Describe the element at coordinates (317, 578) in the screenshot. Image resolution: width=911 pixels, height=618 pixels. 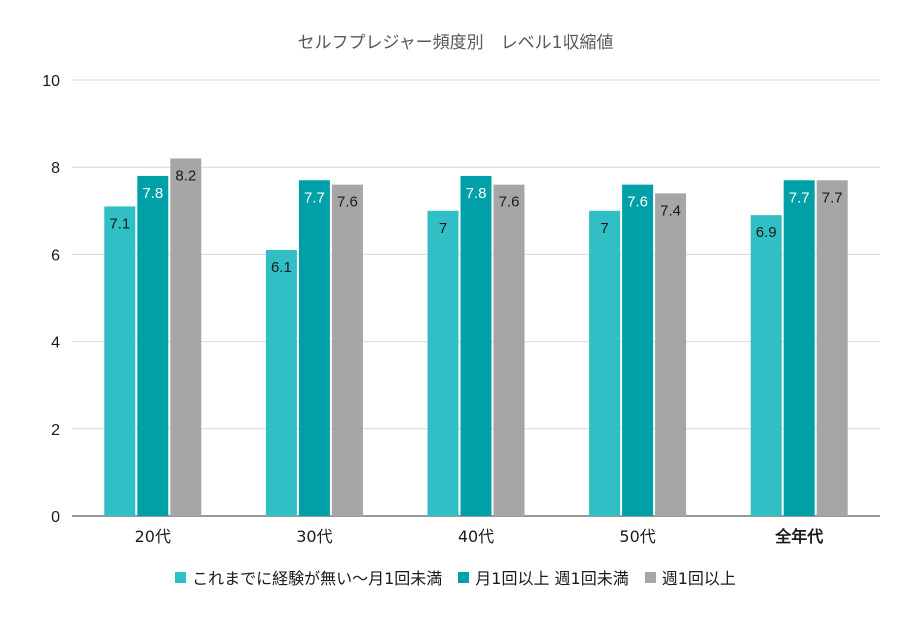
I see `legend-label-series-1: これまでに経験が無い～月1回未満` at that location.